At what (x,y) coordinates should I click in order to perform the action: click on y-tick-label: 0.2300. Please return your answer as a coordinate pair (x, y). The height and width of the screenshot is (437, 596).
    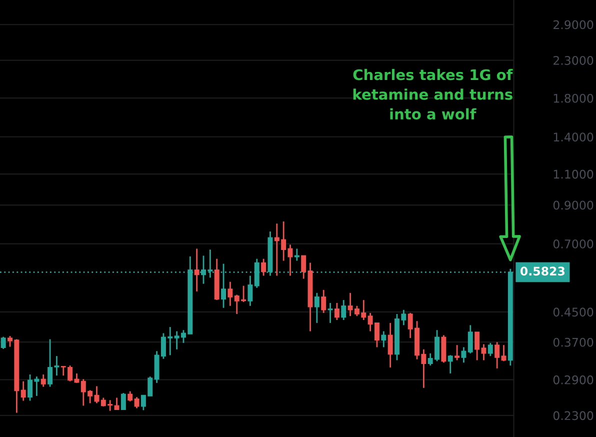
    Looking at the image, I should click on (573, 415).